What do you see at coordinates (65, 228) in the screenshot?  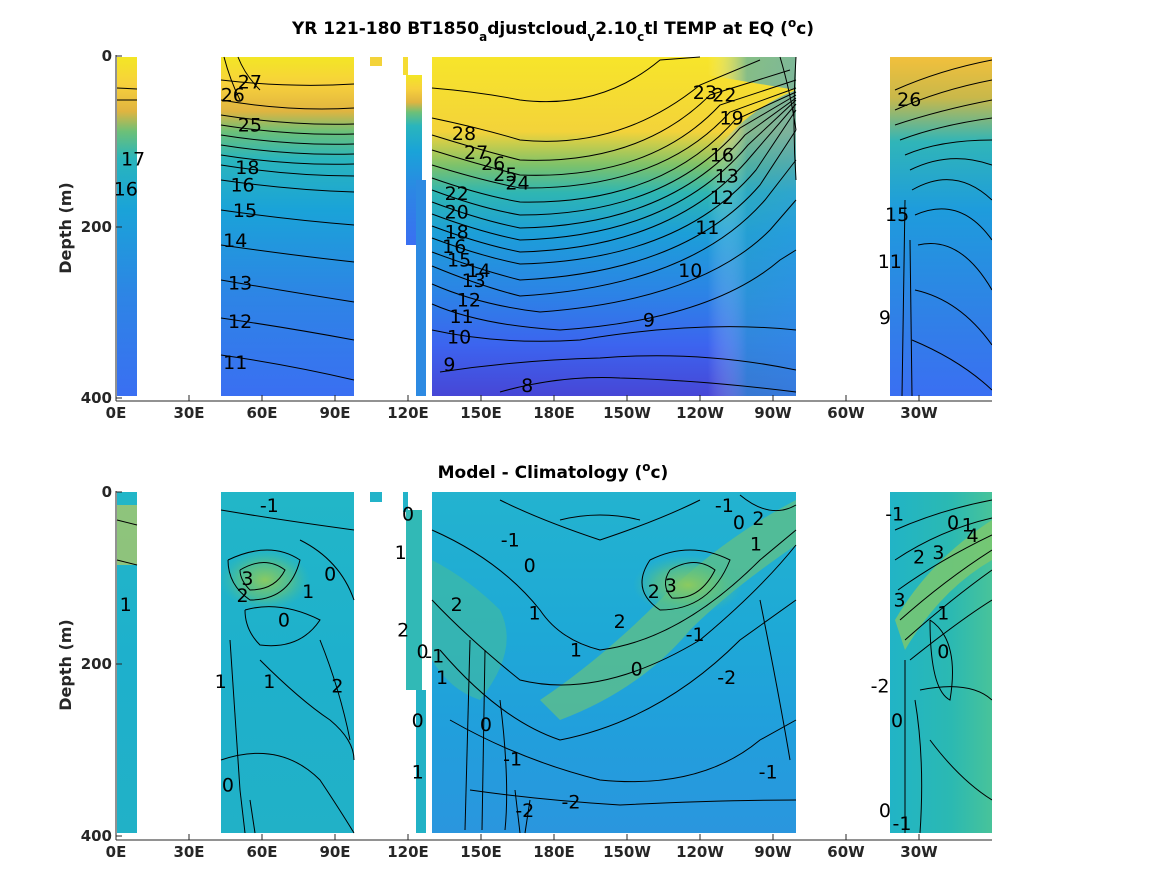 I see `top-y-label: Depth (m)` at bounding box center [65, 228].